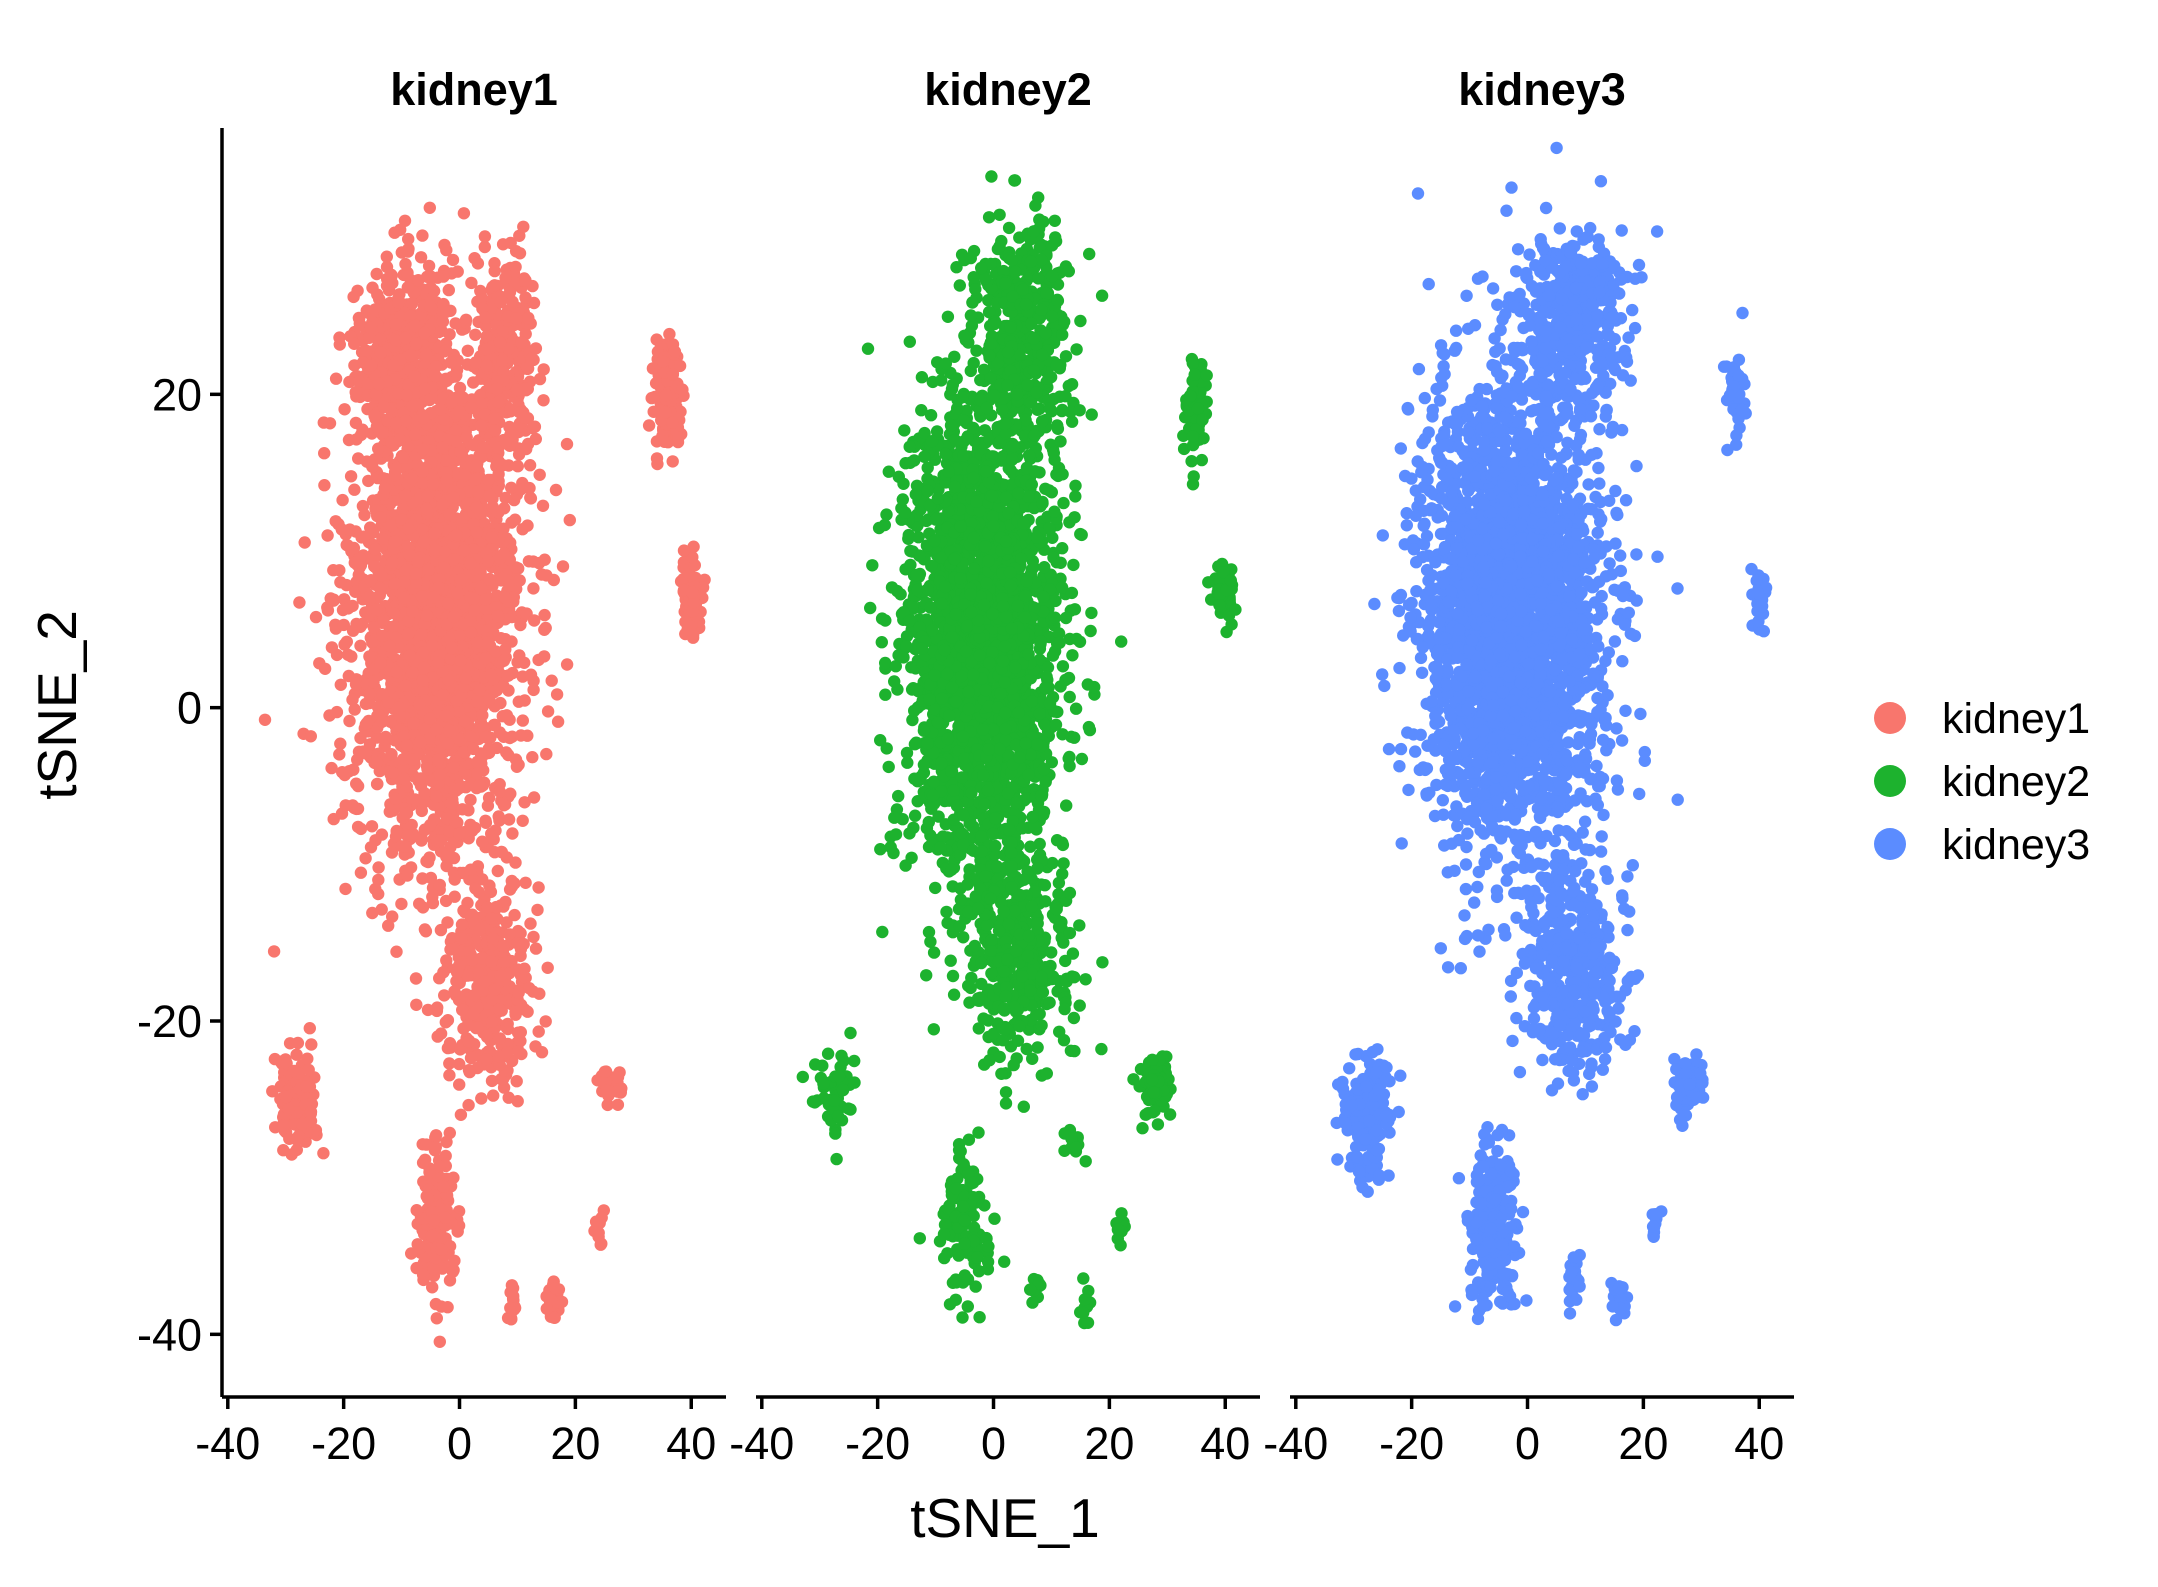 The width and height of the screenshot is (2158, 1587). I want to click on panel-title: kidney2, so click(1008, 89).